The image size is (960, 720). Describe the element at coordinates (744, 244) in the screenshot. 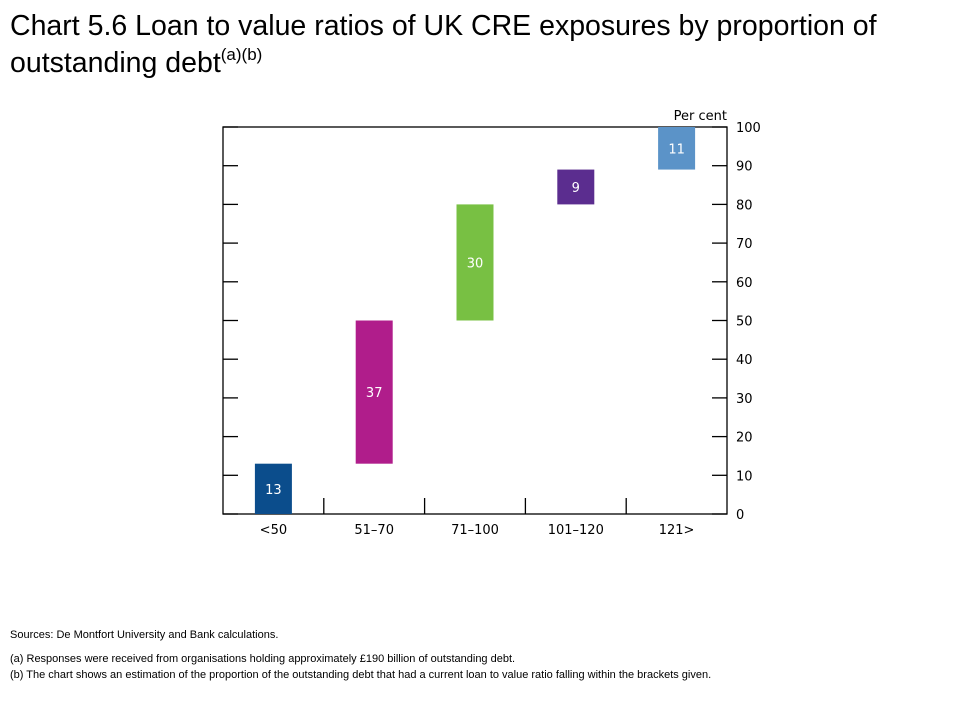

I see `y-tick-label: 70` at that location.